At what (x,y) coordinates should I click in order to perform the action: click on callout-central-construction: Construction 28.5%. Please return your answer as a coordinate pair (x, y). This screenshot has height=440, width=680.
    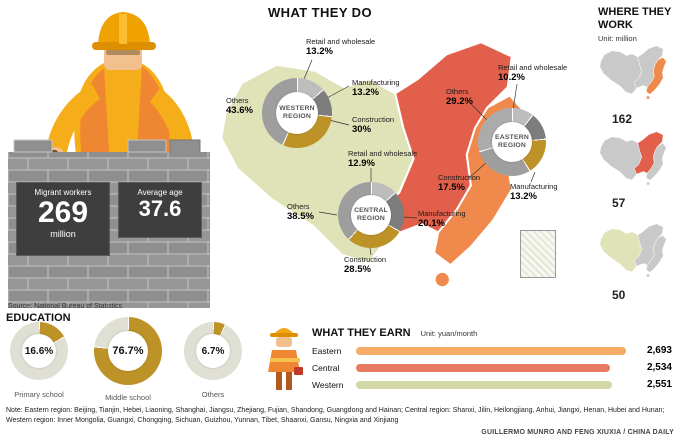
    Looking at the image, I should click on (365, 265).